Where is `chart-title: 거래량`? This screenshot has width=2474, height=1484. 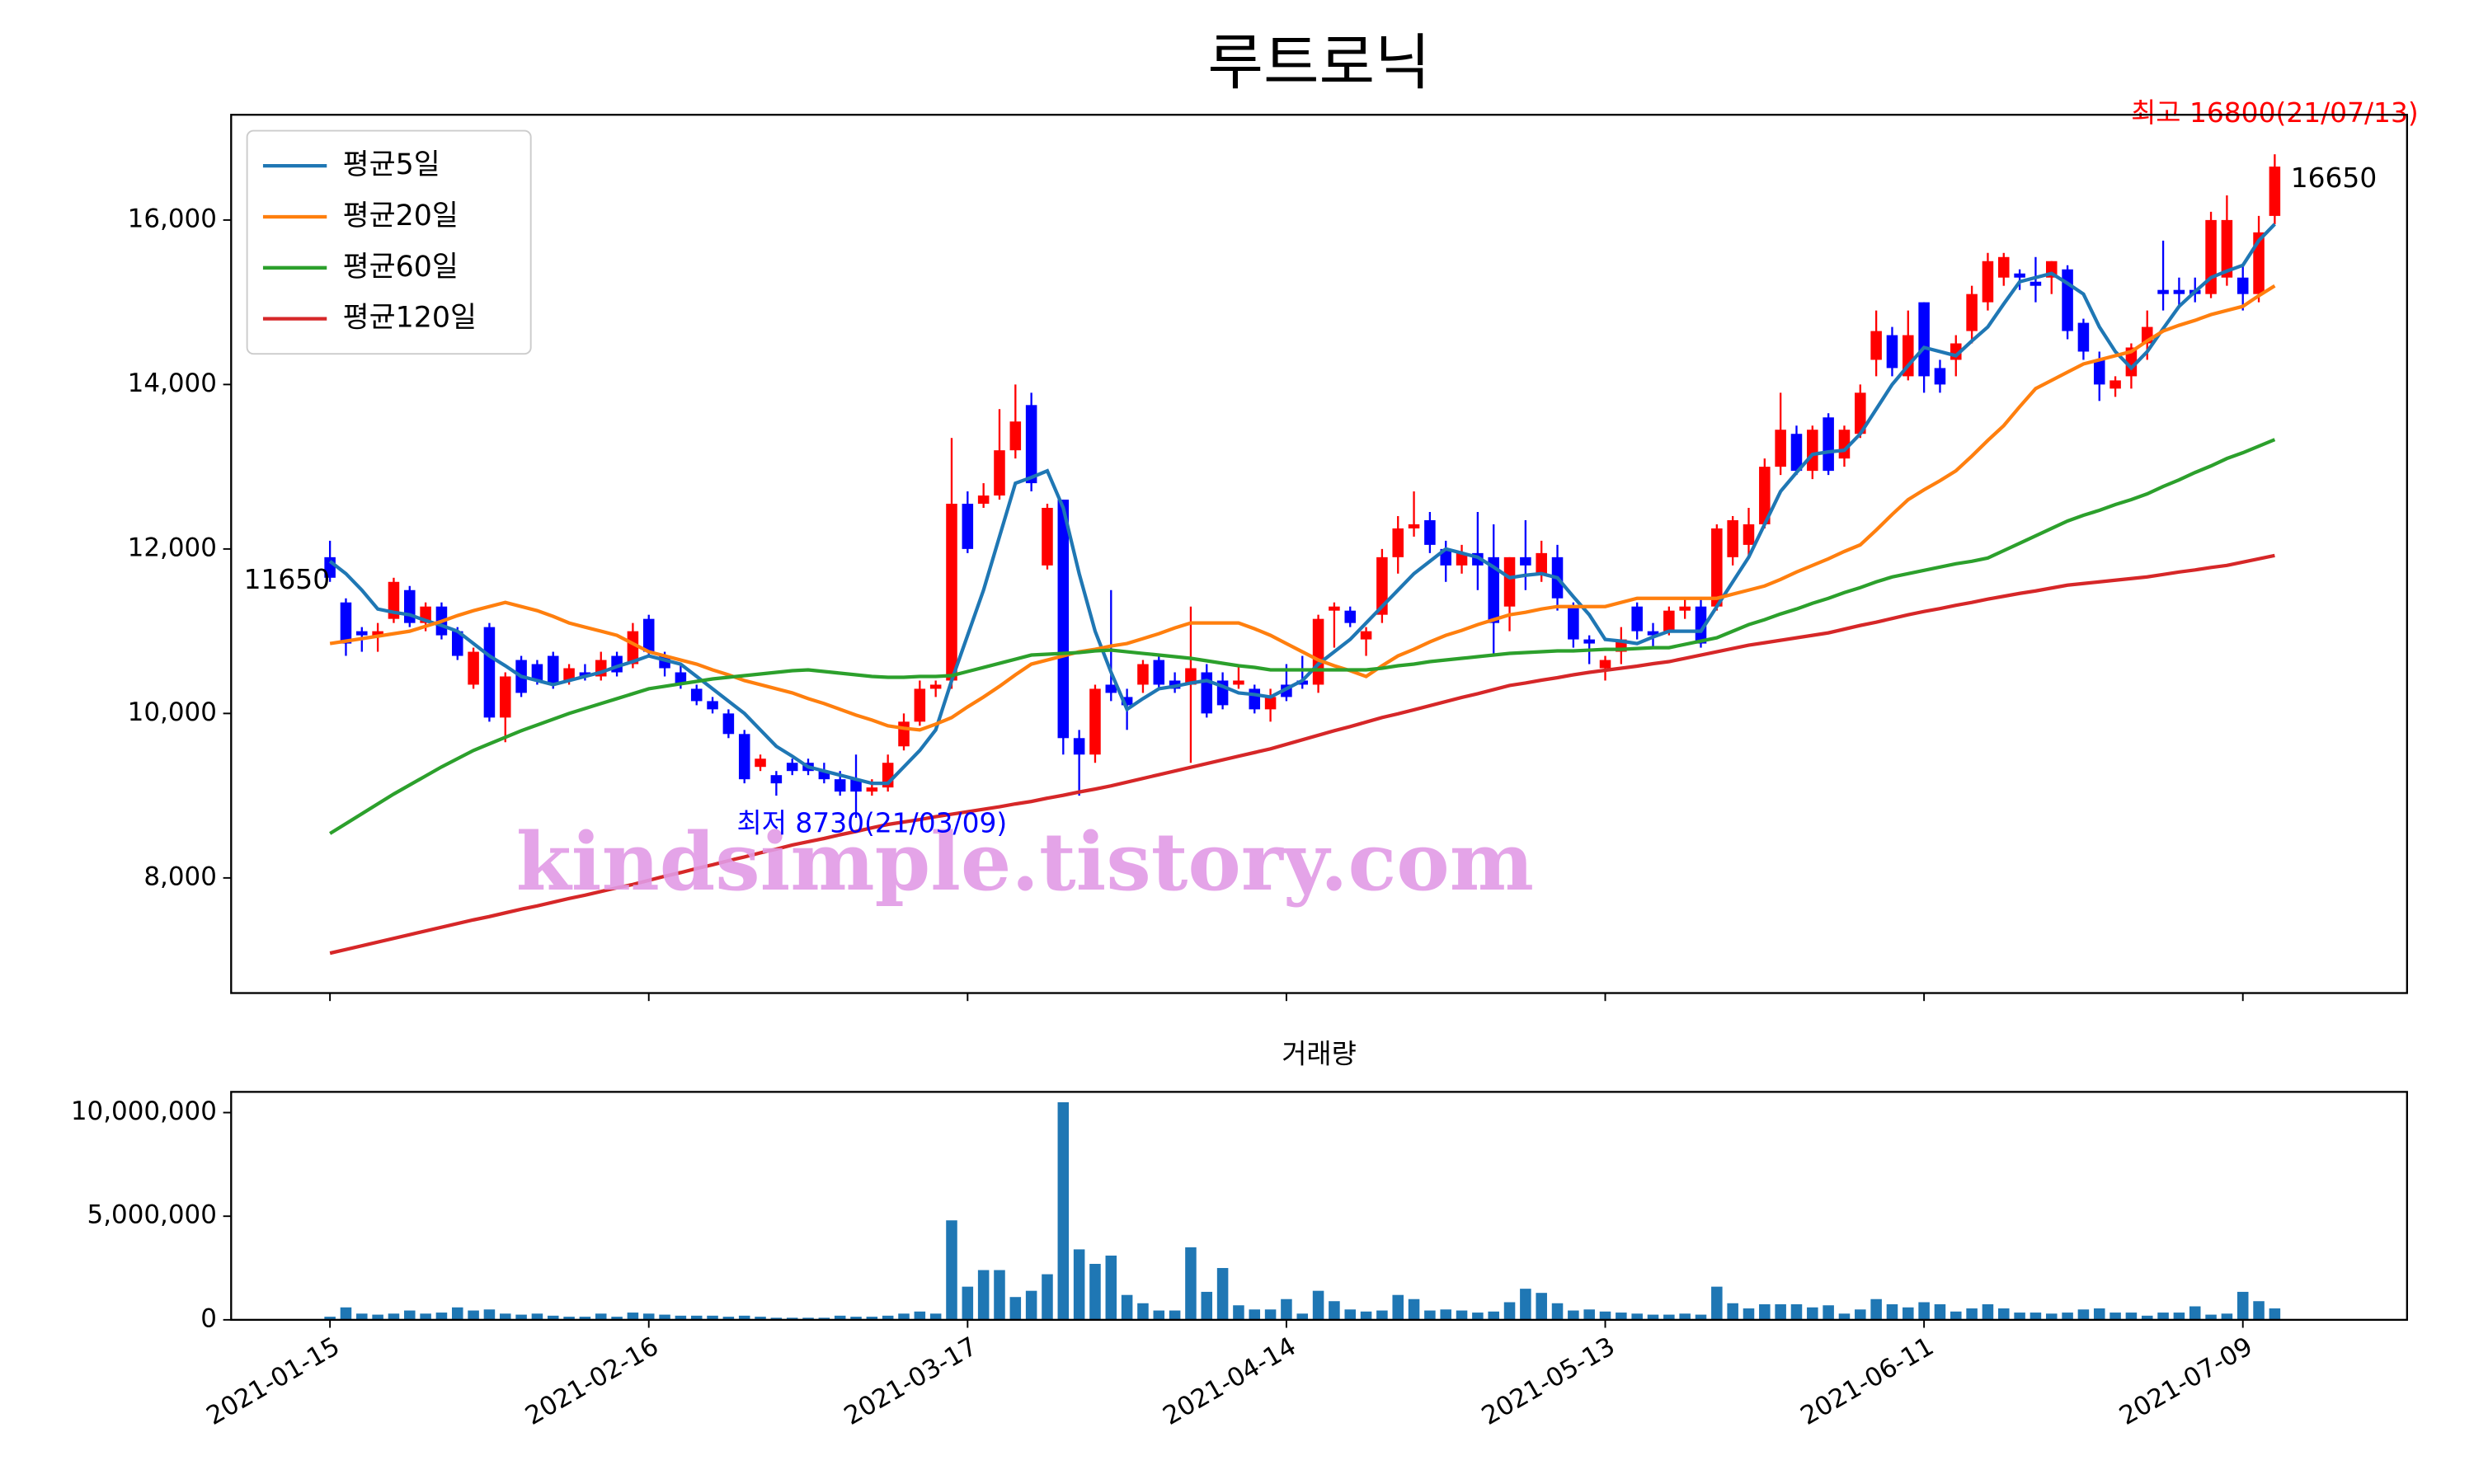 chart-title: 거래량 is located at coordinates (1319, 1053).